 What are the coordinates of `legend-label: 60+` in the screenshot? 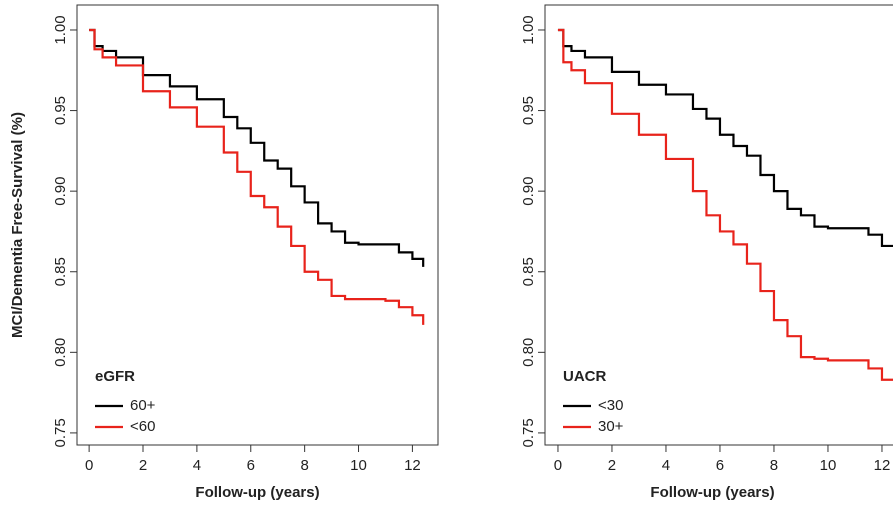 It's located at (143, 405).